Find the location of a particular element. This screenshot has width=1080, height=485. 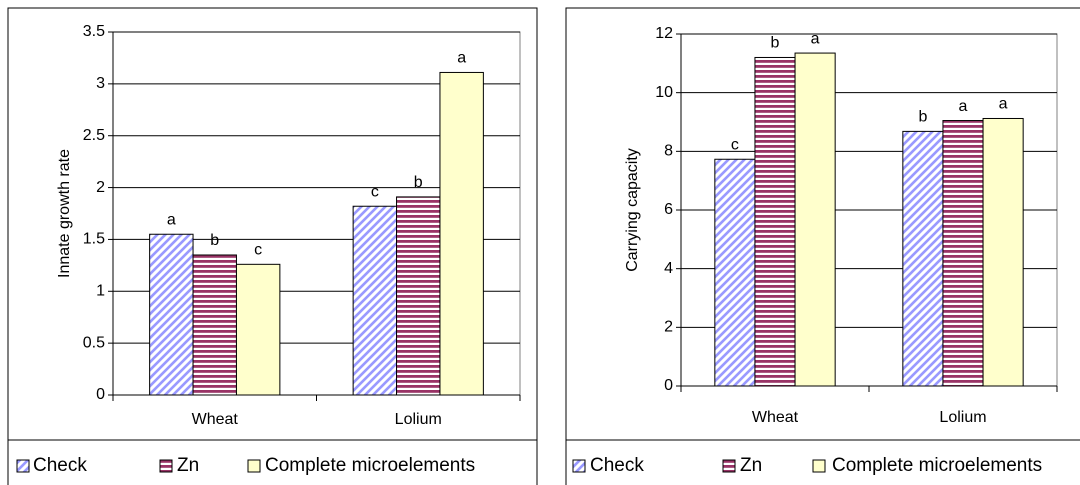

y-tick-label: 1 is located at coordinates (100, 291).